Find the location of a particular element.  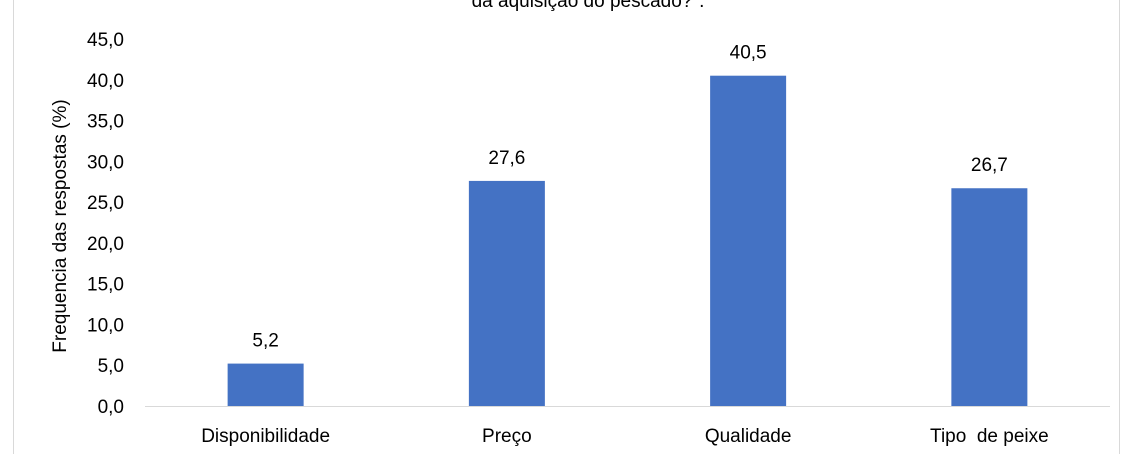

y-tick-label: 20,0 is located at coordinates (105, 244).